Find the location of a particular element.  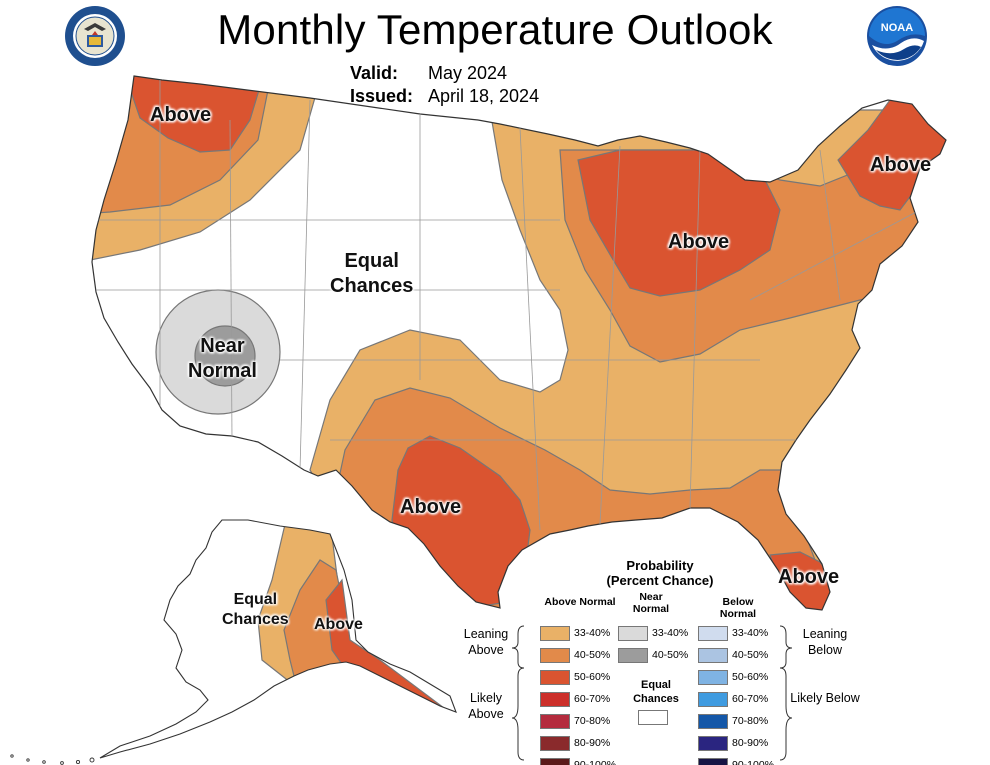

label-florida: Above is located at coordinates (809, 577).